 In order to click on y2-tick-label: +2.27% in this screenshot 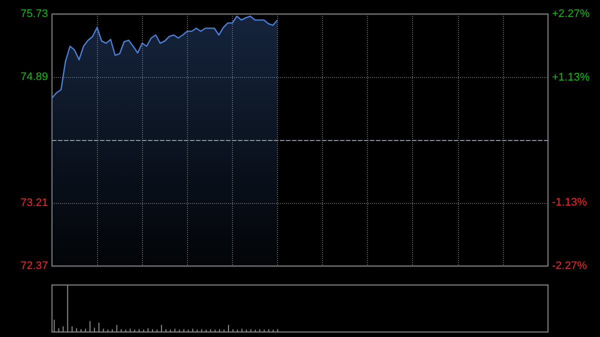, I will do `click(571, 14)`.